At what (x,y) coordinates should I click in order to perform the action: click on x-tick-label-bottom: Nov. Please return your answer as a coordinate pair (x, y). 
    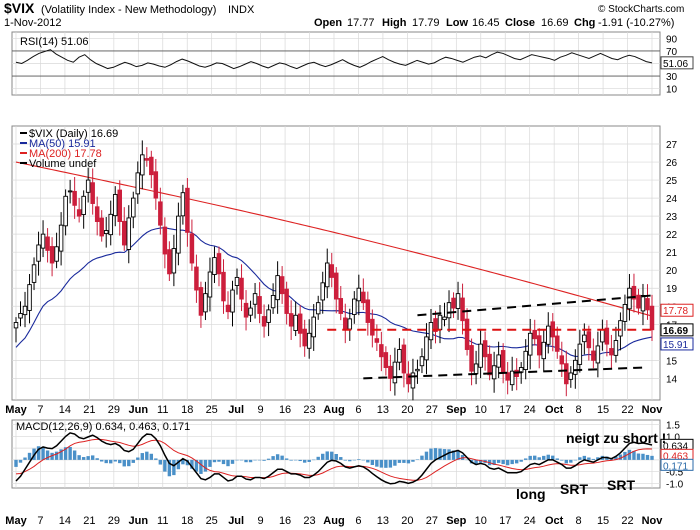
    Looking at the image, I should click on (653, 521).